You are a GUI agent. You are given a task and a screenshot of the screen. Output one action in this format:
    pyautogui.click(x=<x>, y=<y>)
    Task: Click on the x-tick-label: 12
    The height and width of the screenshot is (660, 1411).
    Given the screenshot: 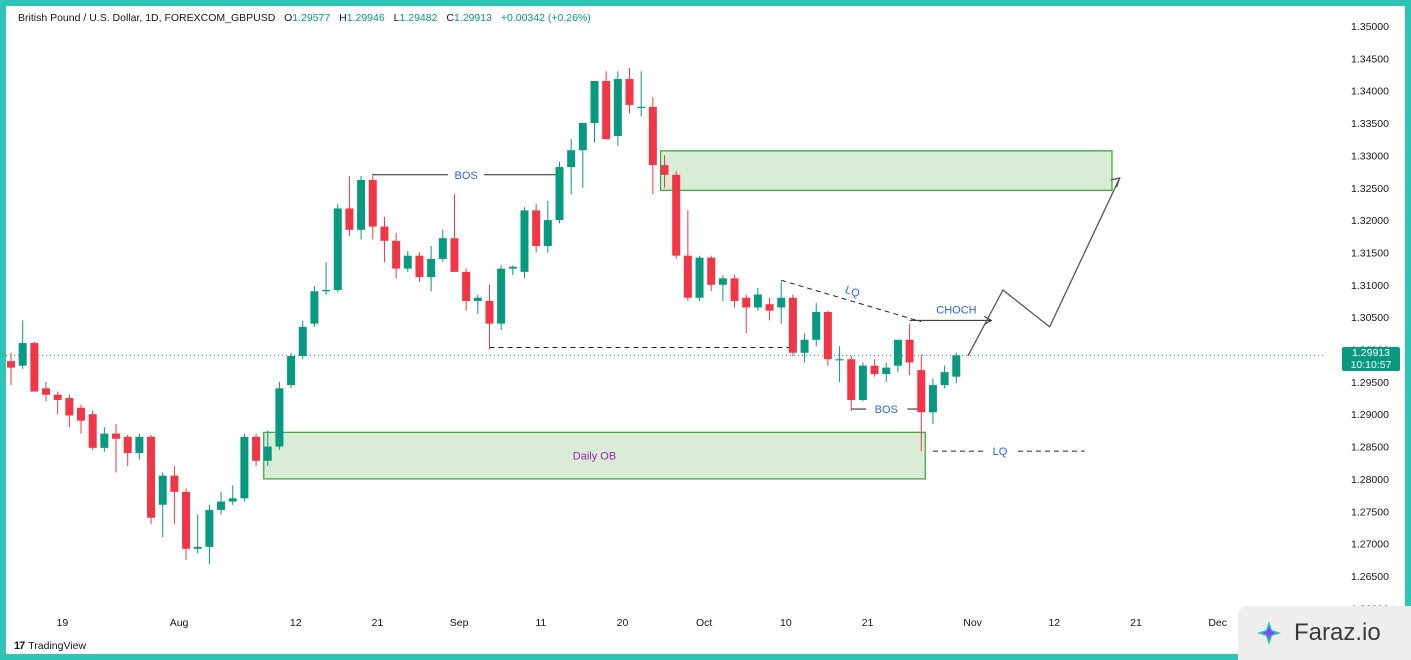 What is the action you would take?
    pyautogui.click(x=1054, y=623)
    